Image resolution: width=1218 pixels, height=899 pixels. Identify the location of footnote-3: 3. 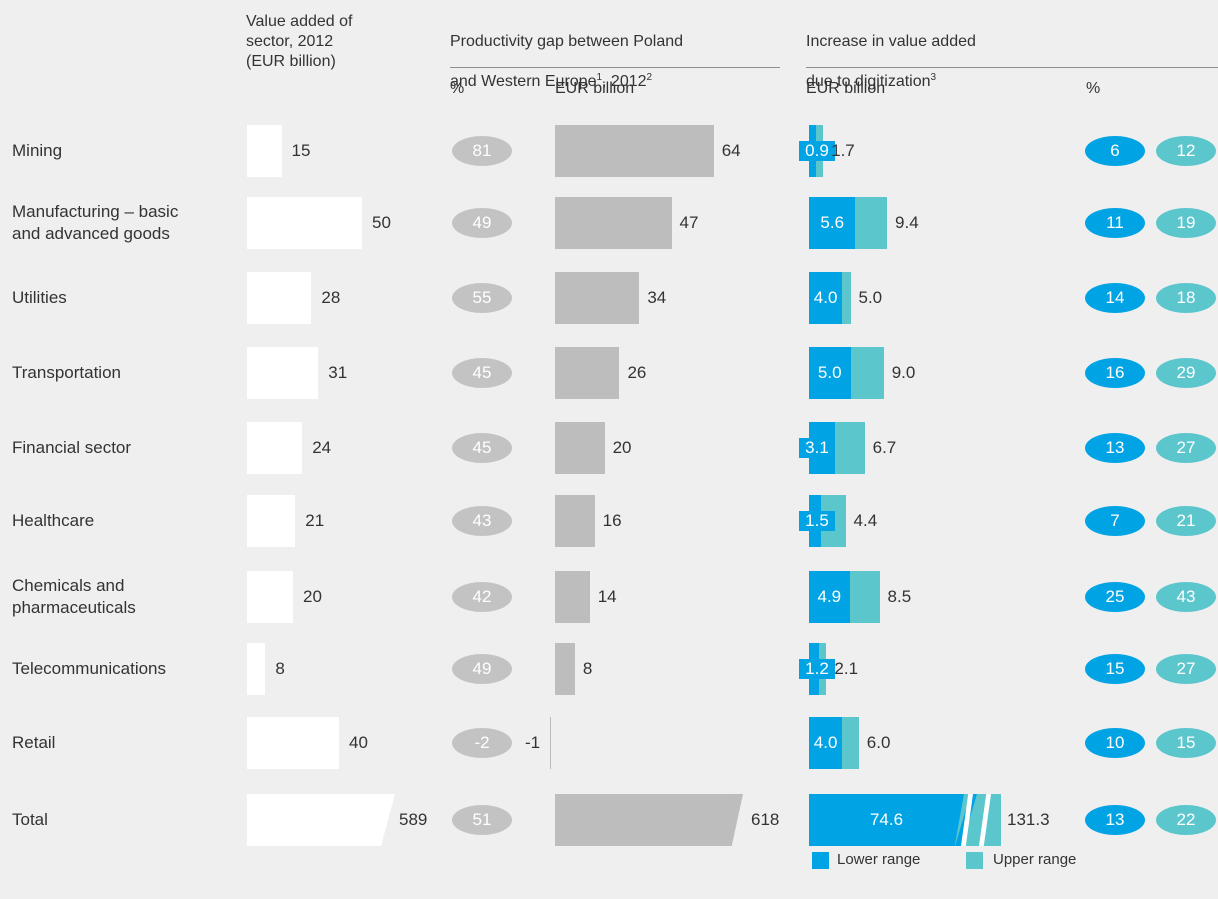
(933, 77).